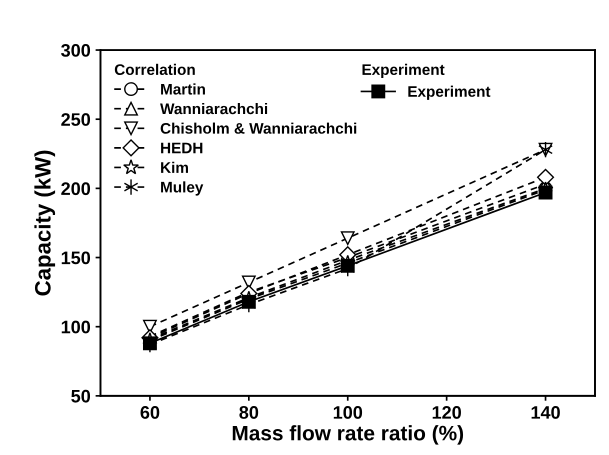  Describe the element at coordinates (75, 119) in the screenshot. I see `y-tick-label: 250` at that location.